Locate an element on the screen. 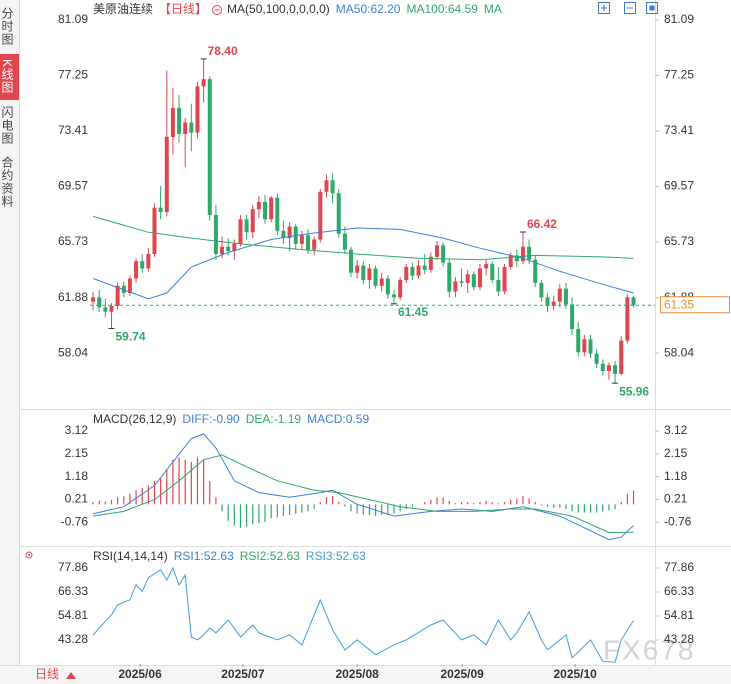 Image resolution: width=731 pixels, height=684 pixels. period-button: 日线 is located at coordinates (55, 674).